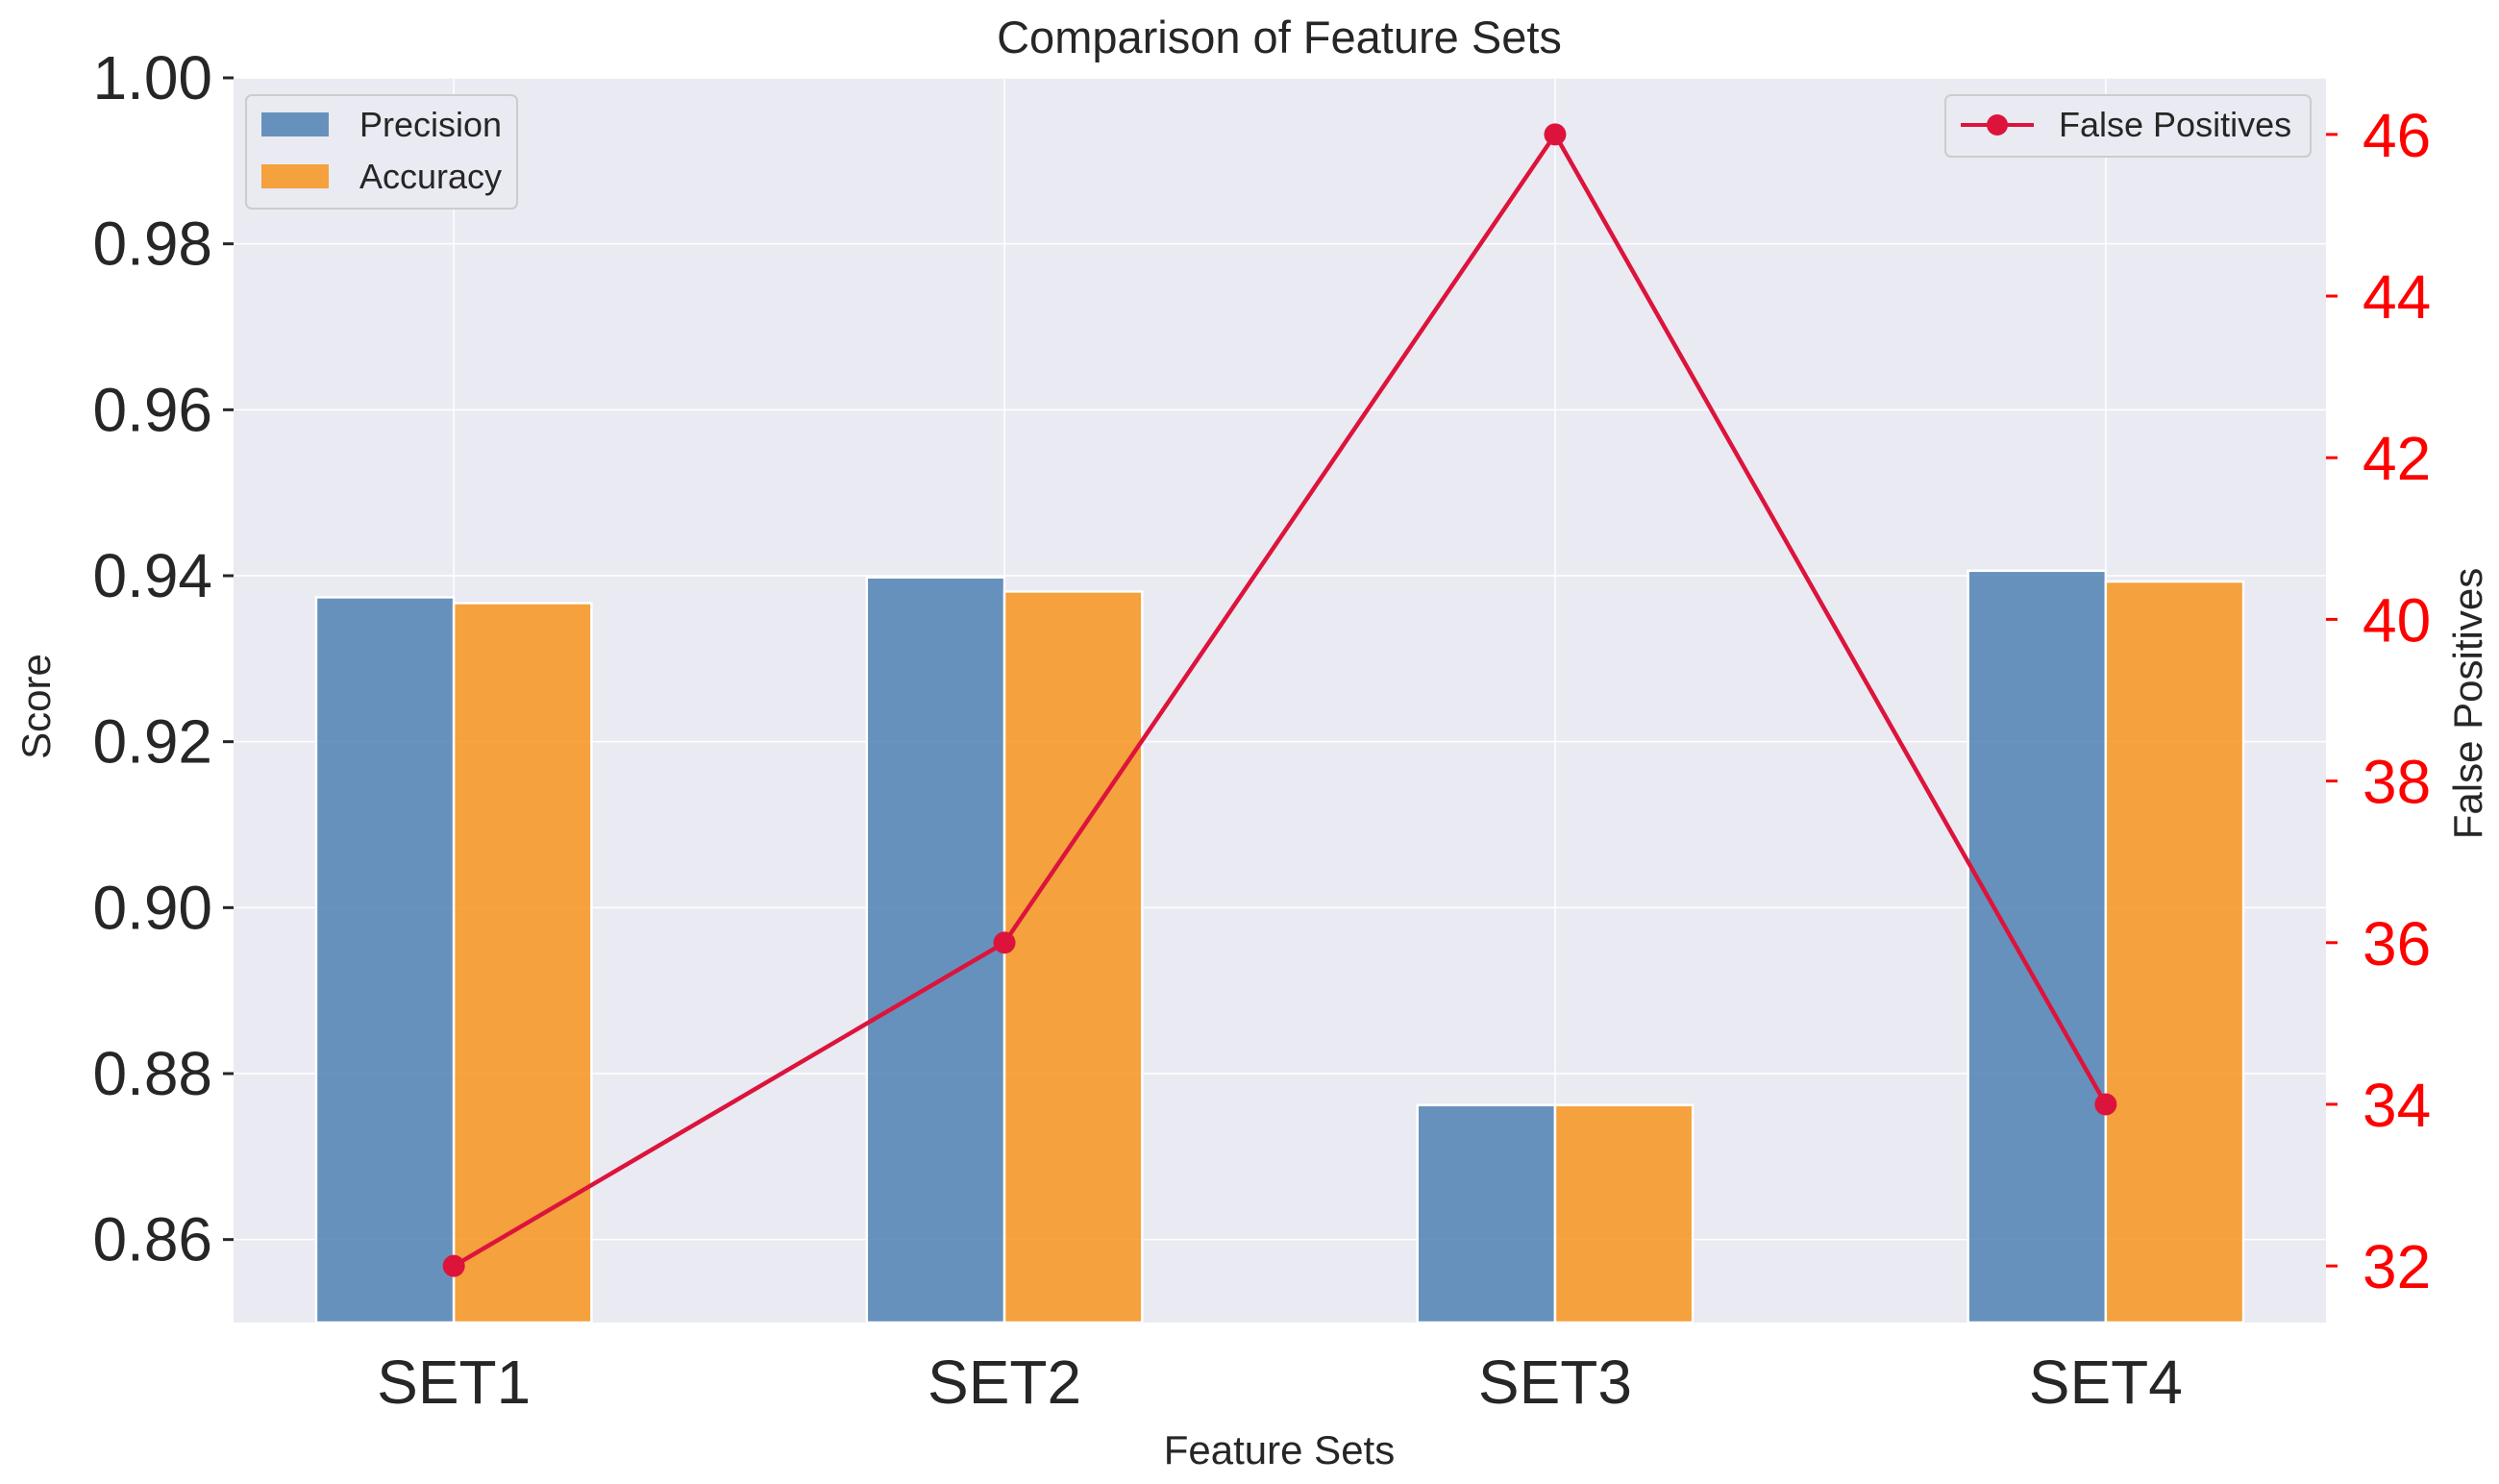 The image size is (2499, 1484). What do you see at coordinates (1555, 1382) in the screenshot?
I see `x-tick-label: SET3` at bounding box center [1555, 1382].